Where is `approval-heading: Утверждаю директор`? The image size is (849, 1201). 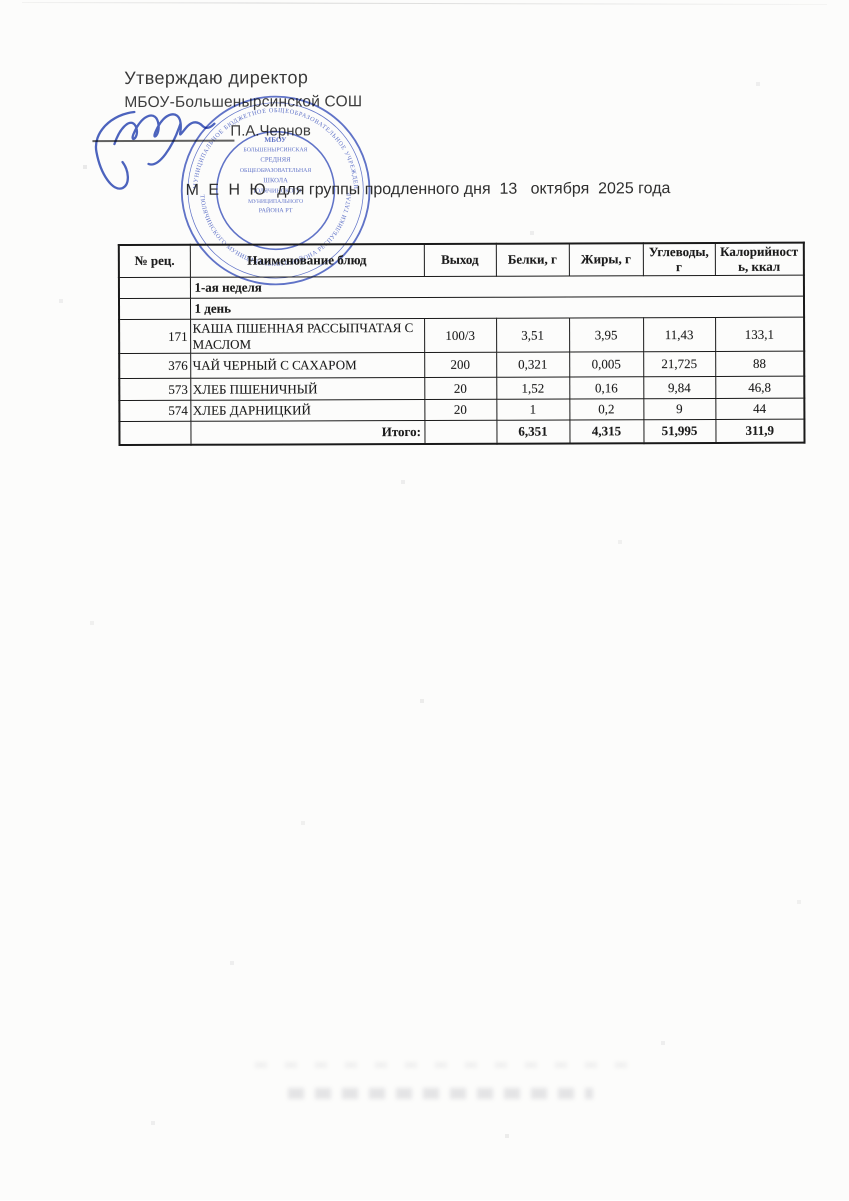
approval-heading: Утверждаю директор is located at coordinates (216, 78).